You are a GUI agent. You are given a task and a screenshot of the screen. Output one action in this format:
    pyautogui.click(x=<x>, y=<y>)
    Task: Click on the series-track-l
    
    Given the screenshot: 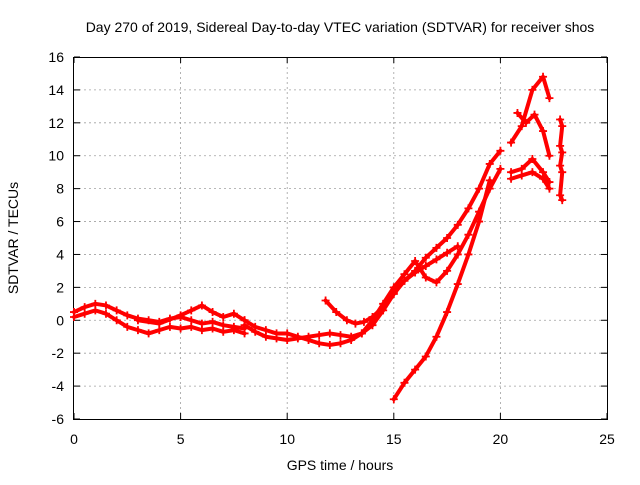 What is the action you would take?
    pyautogui.click(x=561, y=160)
    